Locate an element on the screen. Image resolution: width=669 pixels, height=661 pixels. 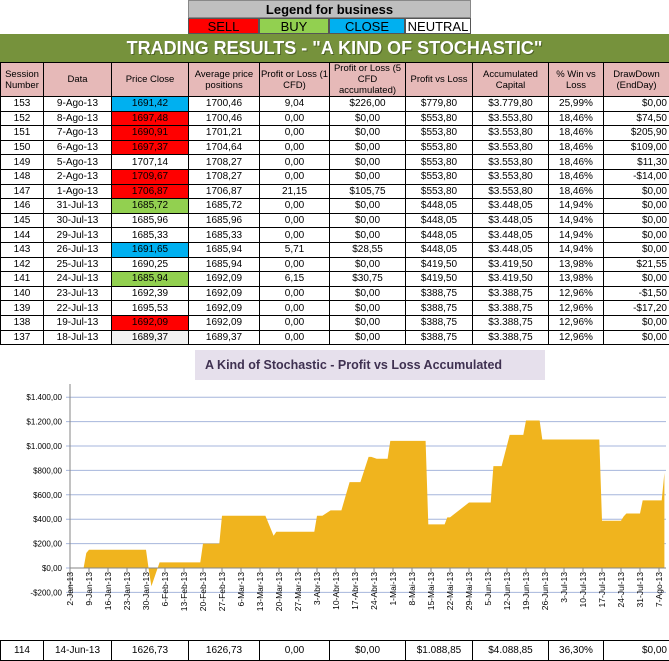
table-cell: 22-Jul-13 is located at coordinates (77, 308).